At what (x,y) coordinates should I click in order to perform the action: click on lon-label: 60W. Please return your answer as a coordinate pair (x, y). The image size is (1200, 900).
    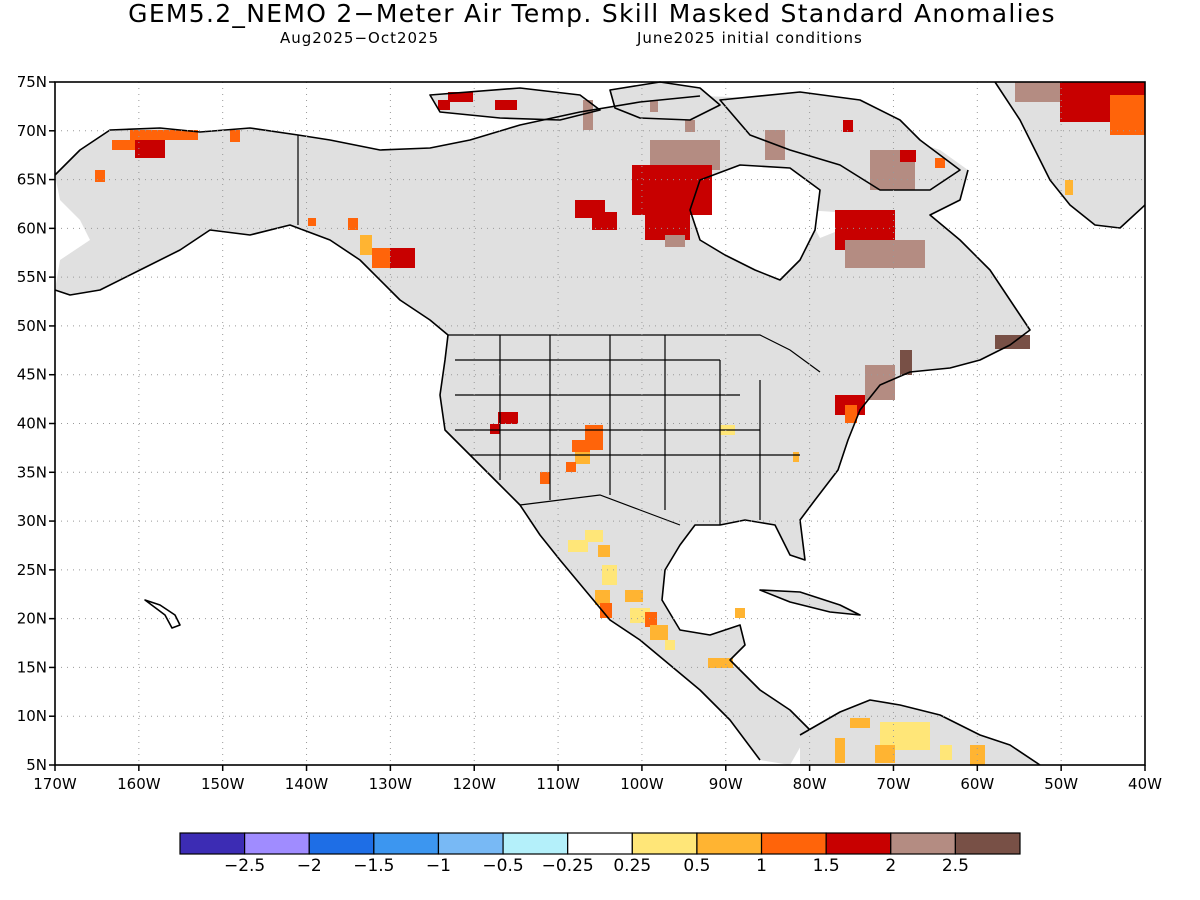
    Looking at the image, I should click on (977, 784).